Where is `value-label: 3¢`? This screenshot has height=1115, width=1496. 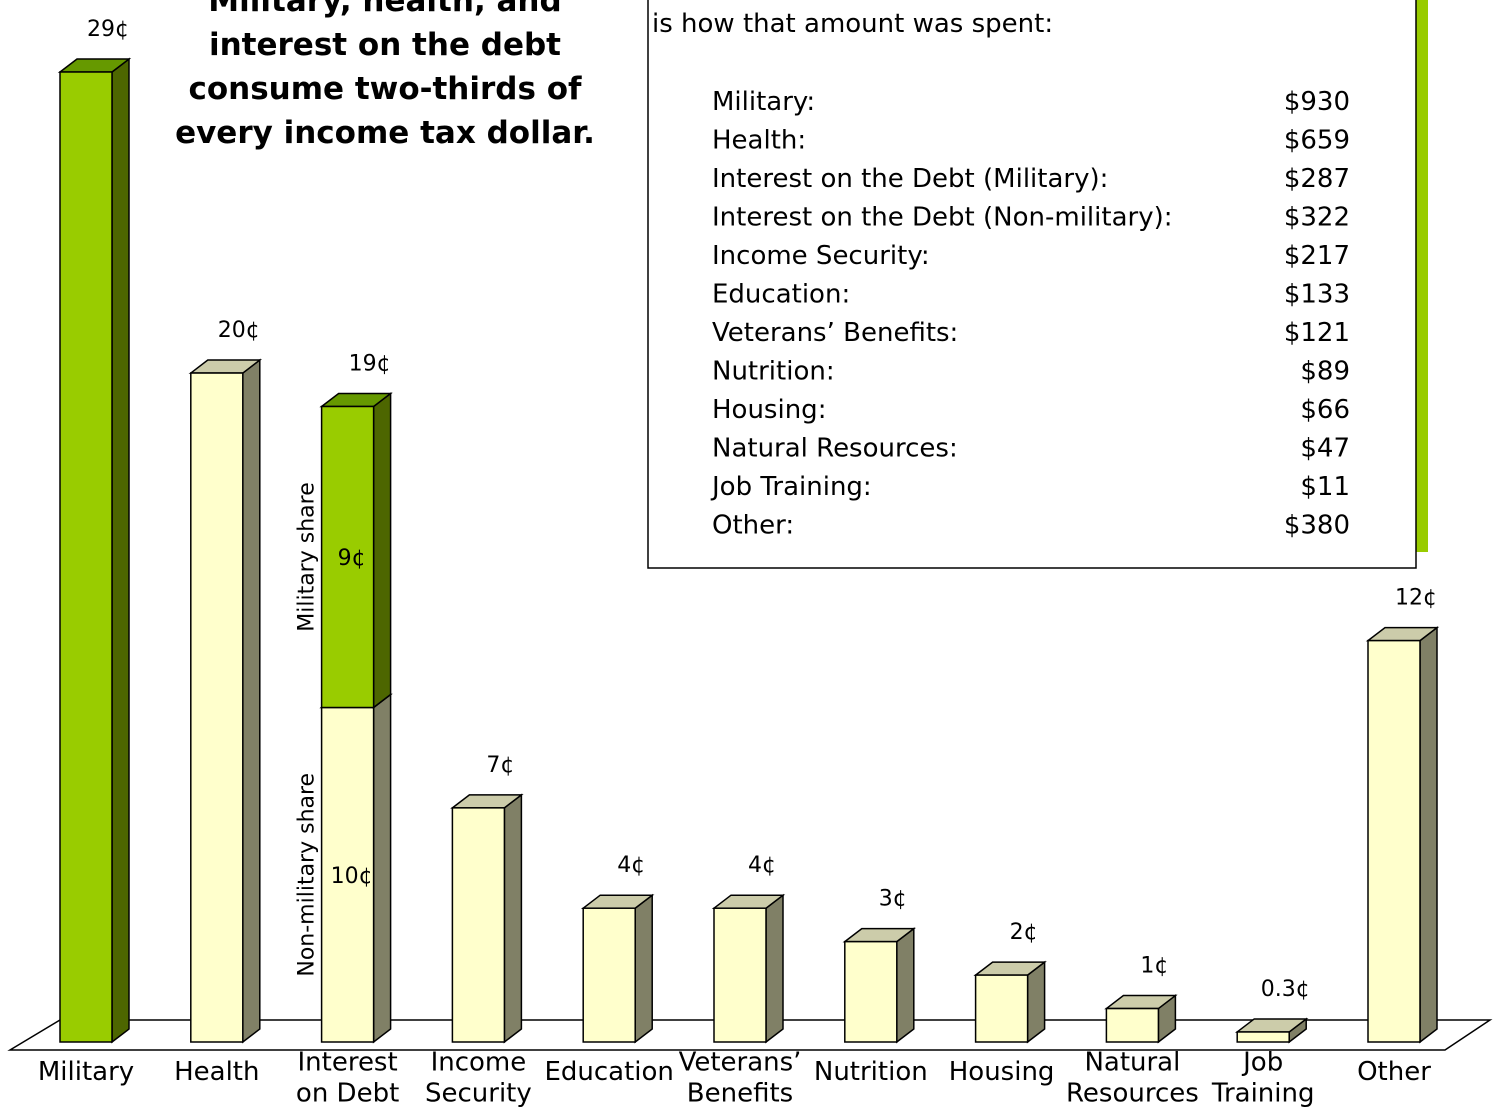
value-label: 3¢ is located at coordinates (893, 899).